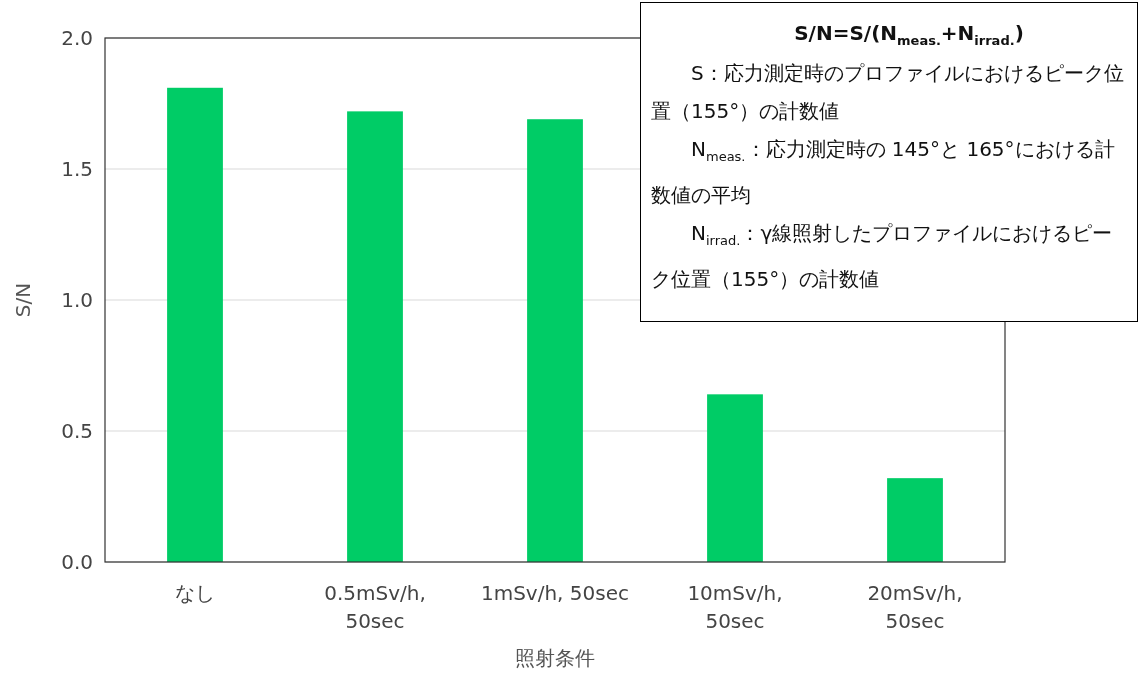 The width and height of the screenshot is (1147, 675). Describe the element at coordinates (909, 34) in the screenshot. I see `annotation: S/N=S/(N$_{meas.}$+N$_{irrad.}$)` at that location.